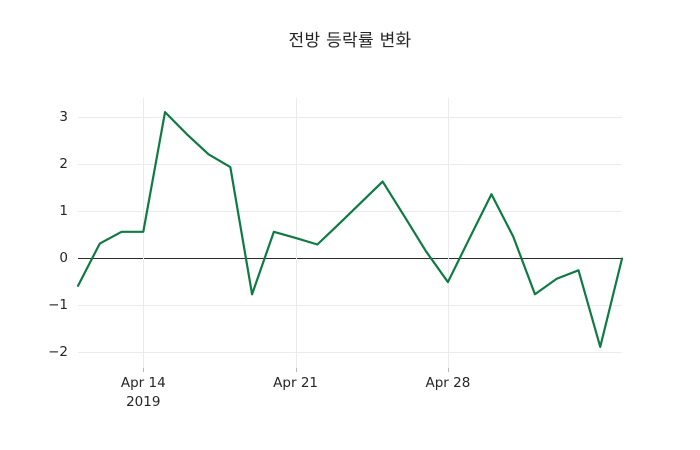 Image resolution: width=700 pixels, height=450 pixels. What do you see at coordinates (350, 371) in the screenshot?
I see `x-axis-tick-marks` at bounding box center [350, 371].